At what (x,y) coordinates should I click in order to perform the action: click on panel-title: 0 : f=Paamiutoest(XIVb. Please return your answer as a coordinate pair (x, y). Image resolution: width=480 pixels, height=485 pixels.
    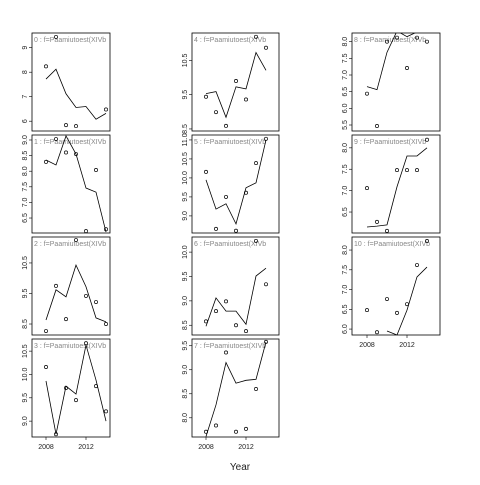
    Looking at the image, I should click on (70, 40).